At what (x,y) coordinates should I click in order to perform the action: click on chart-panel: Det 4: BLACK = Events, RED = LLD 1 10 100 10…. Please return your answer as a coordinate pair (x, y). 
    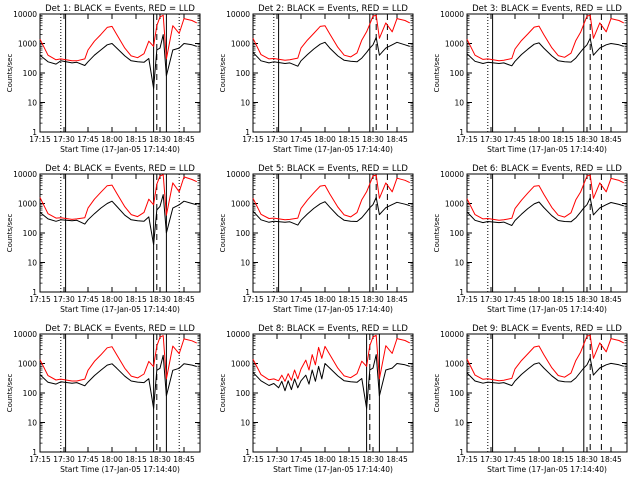
    Looking at the image, I should click on (103, 239).